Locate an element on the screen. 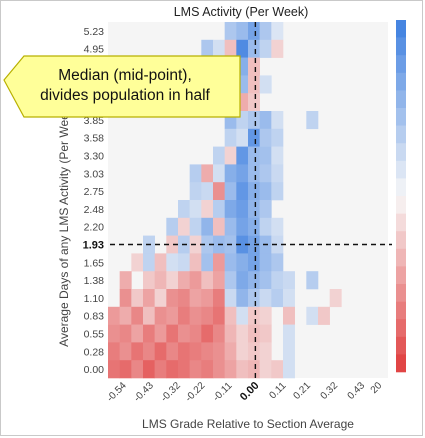 Image resolution: width=425 pixels, height=438 pixels. x-tick-label: 0.21 is located at coordinates (302, 391).